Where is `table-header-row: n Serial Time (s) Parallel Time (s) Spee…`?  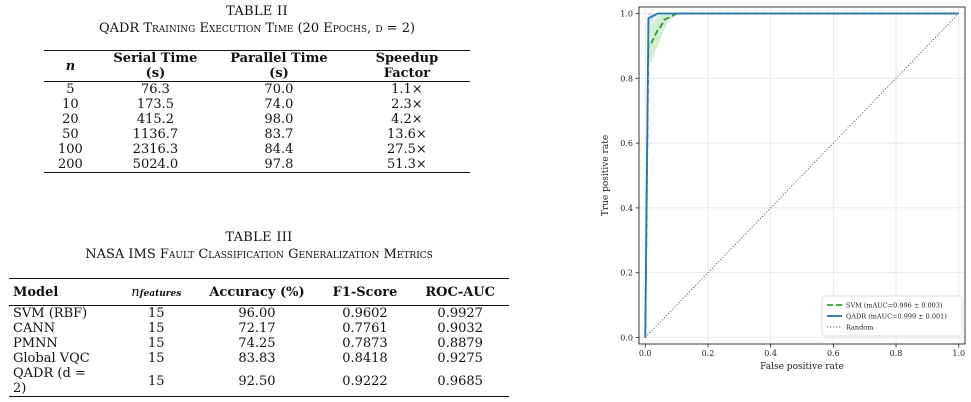 table-header-row: n Serial Time (s) Parallel Time (s) Spee… is located at coordinates (257, 66).